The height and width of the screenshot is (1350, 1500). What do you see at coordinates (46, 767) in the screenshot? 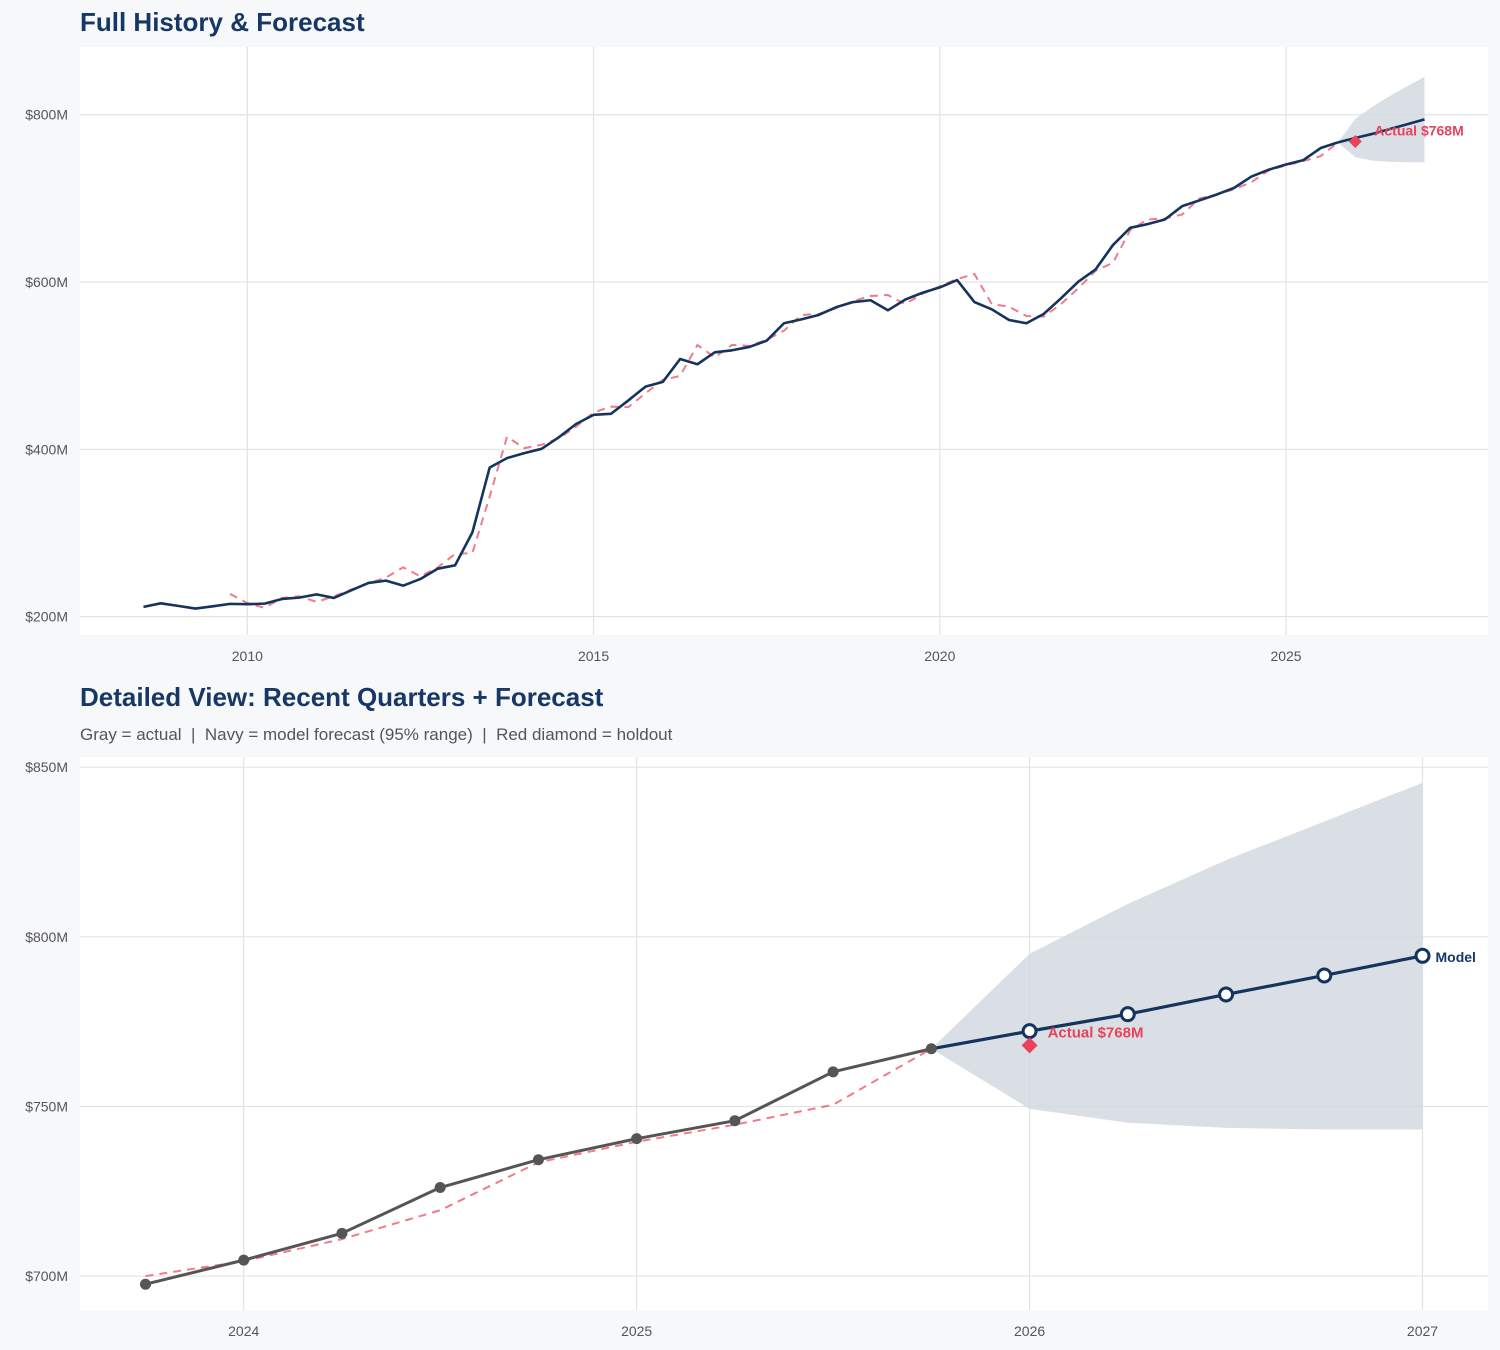
I see `y-tick-label: $850M` at bounding box center [46, 767].